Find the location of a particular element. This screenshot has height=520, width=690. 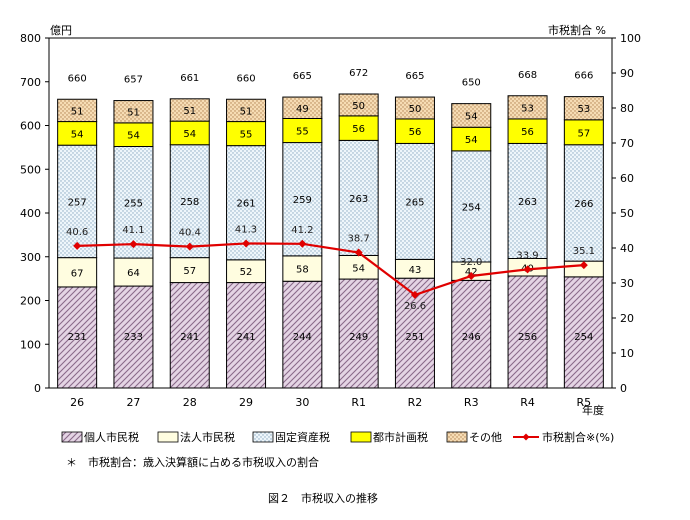

ratio-line-path is located at coordinates (330, 269).